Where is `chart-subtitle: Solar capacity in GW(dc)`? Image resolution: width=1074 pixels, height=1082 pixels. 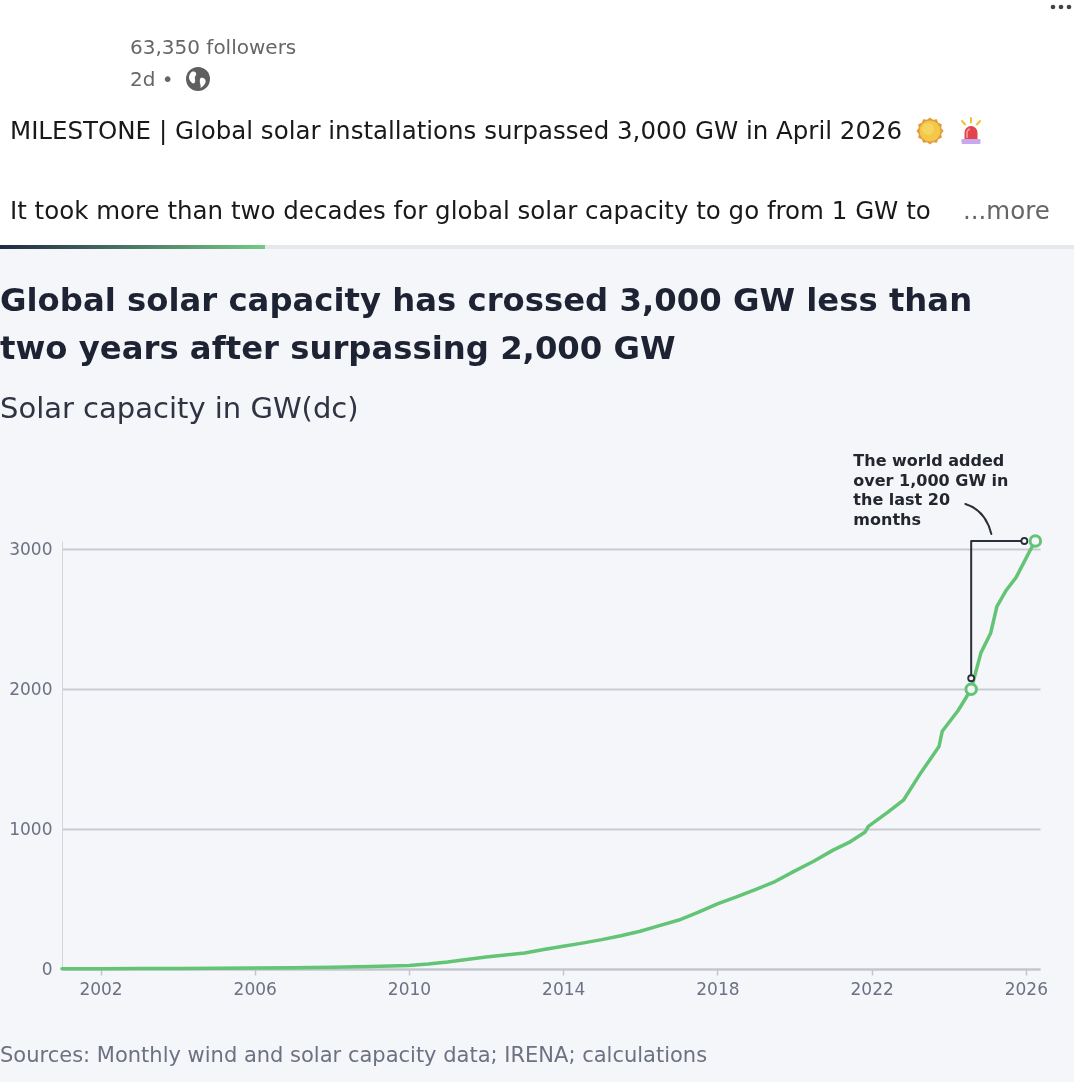
chart-subtitle: Solar capacity in GW(dc) is located at coordinates (179, 408).